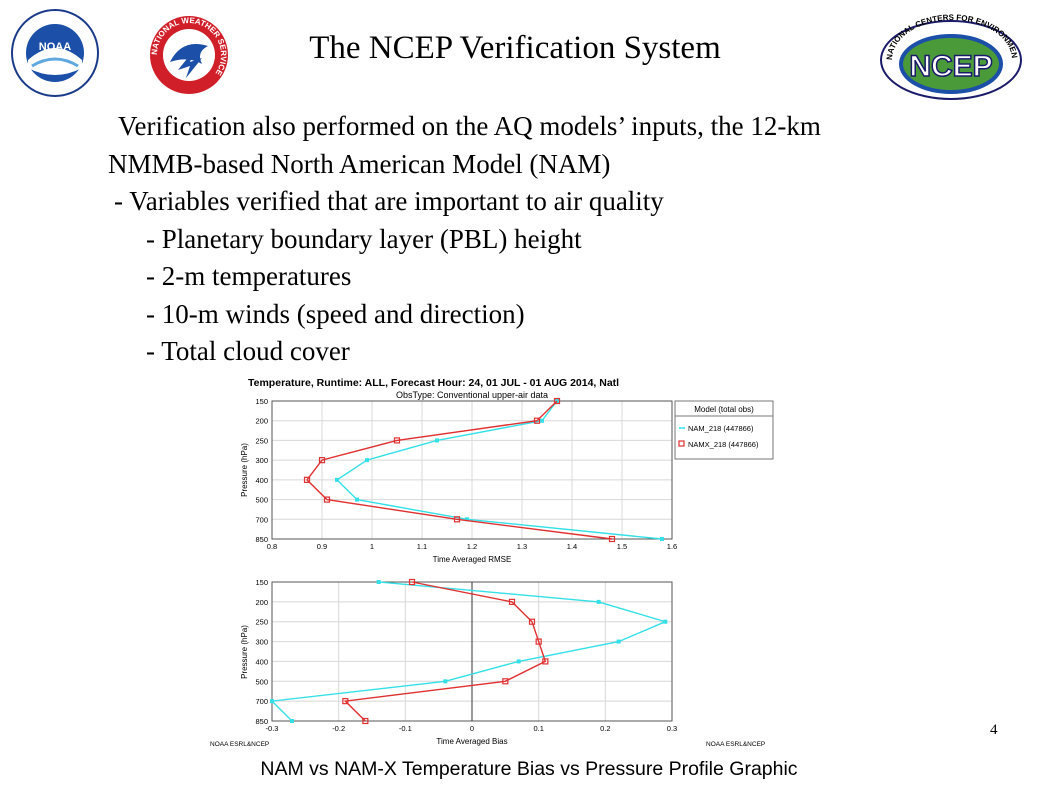 The height and width of the screenshot is (793, 1058). I want to click on slide-number: 4, so click(994, 730).